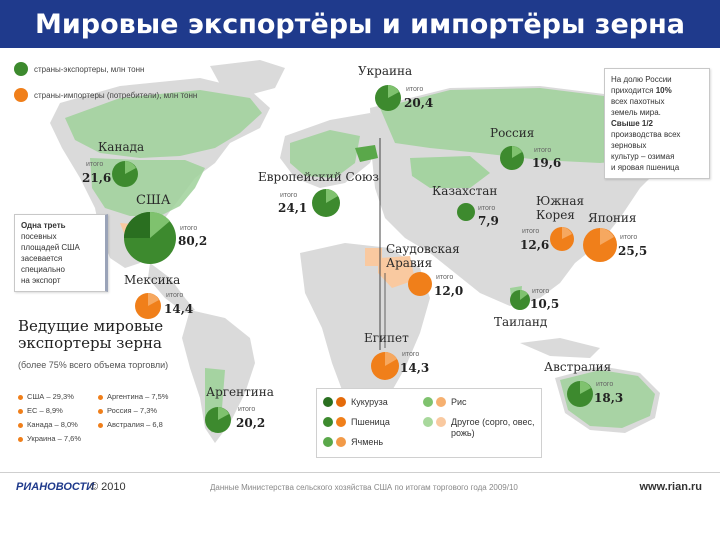 This screenshot has height=540, width=720. I want to click on russia-note-line: На долю России, so click(641, 79).